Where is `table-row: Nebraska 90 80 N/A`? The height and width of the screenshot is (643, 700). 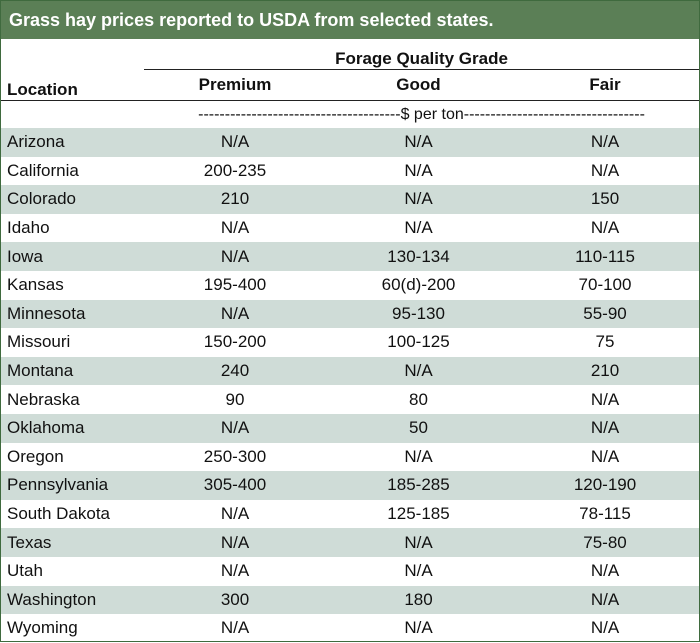 table-row: Nebraska 90 80 N/A is located at coordinates (350, 399).